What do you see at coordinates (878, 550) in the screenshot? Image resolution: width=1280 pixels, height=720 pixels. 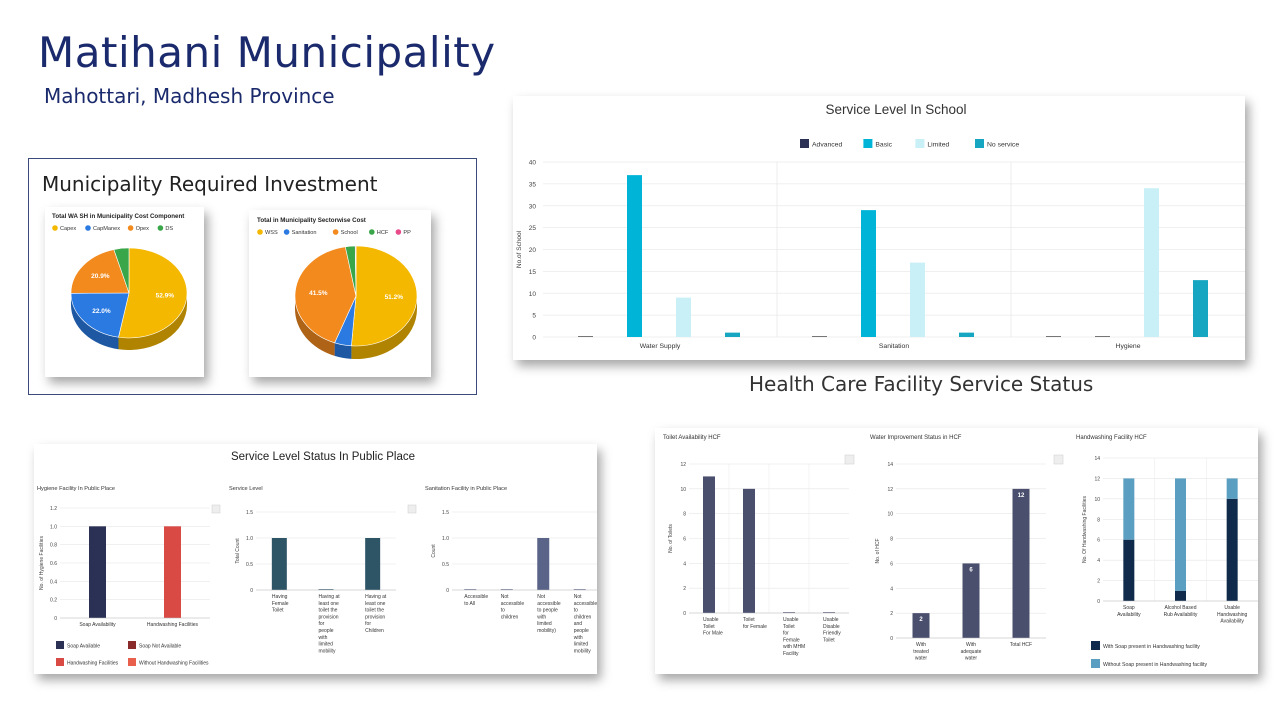 I see `y-axis-label: No. of HCF` at bounding box center [878, 550].